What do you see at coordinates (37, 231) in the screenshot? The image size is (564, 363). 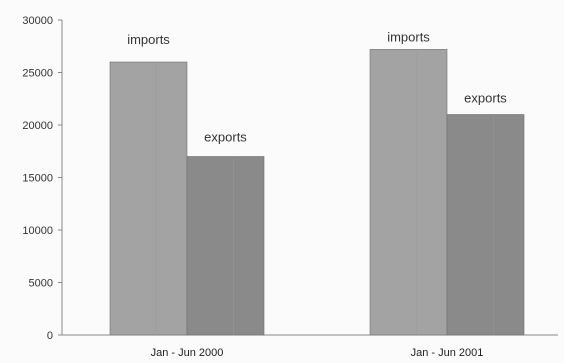 I see `y-tick-label: 10000` at bounding box center [37, 231].